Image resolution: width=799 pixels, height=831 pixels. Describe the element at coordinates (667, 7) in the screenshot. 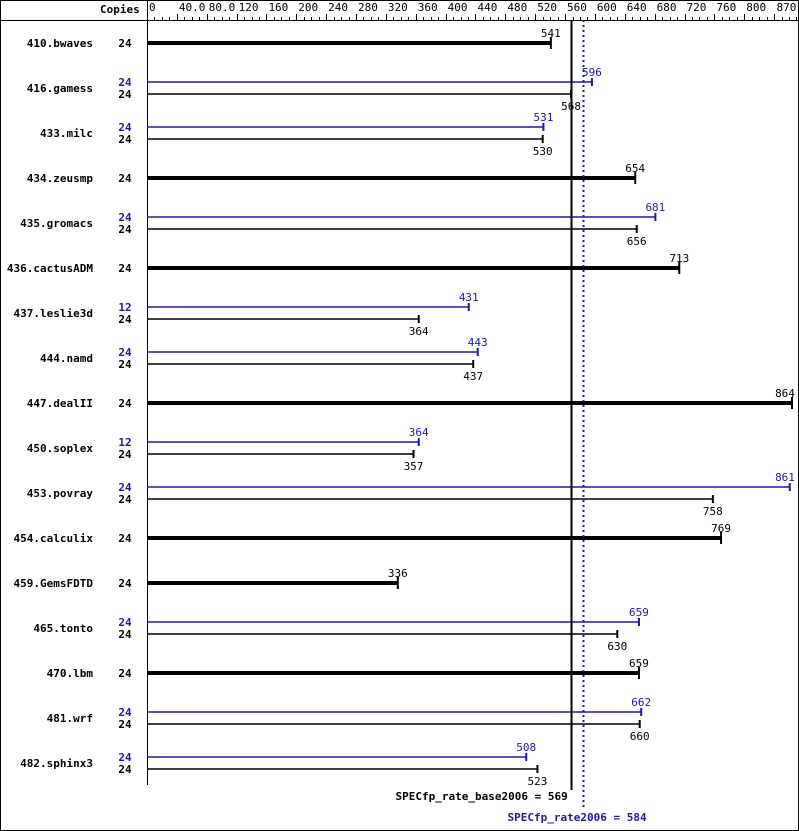

I see `x-tick-label: 680` at that location.